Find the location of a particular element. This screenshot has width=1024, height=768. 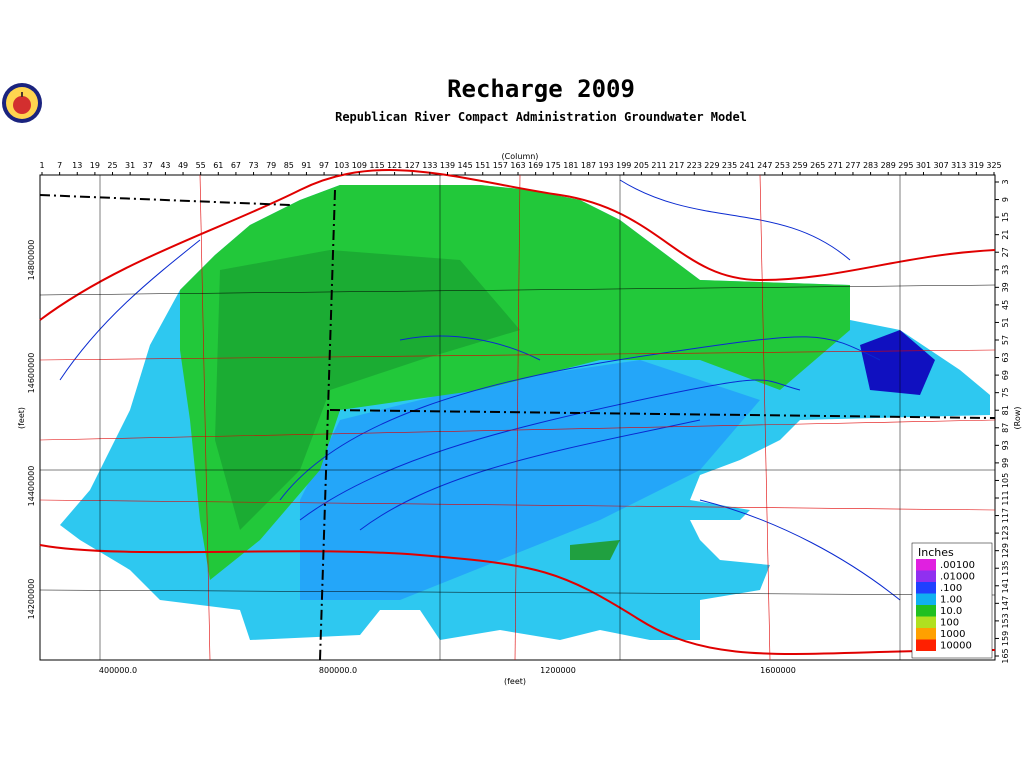

column-tick-label: 163 is located at coordinates (517, 165).